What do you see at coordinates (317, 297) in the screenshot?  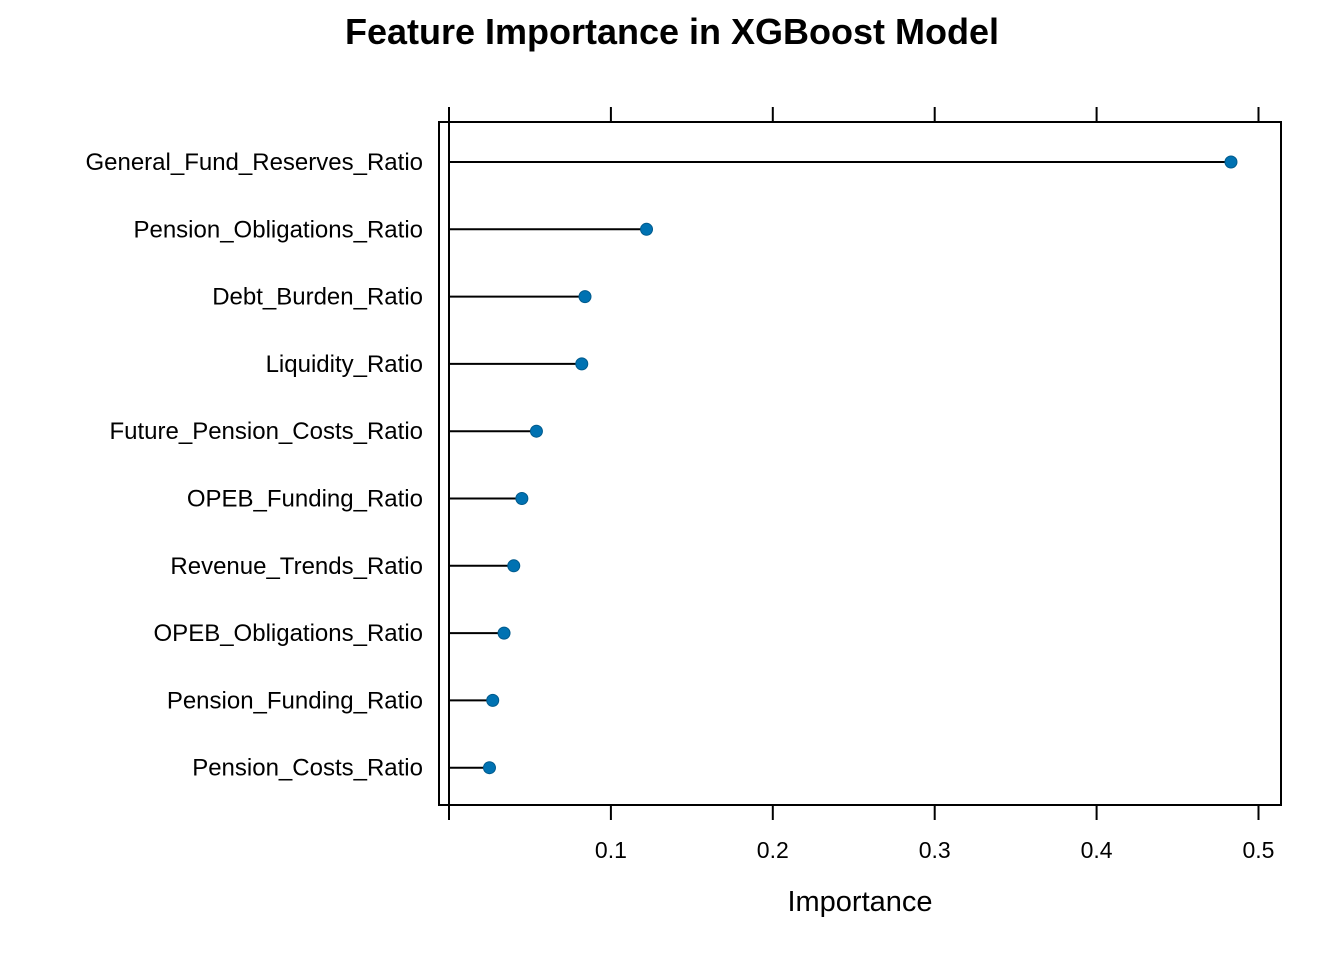 I see `category-label: Debt_Burden_Ratio` at bounding box center [317, 297].